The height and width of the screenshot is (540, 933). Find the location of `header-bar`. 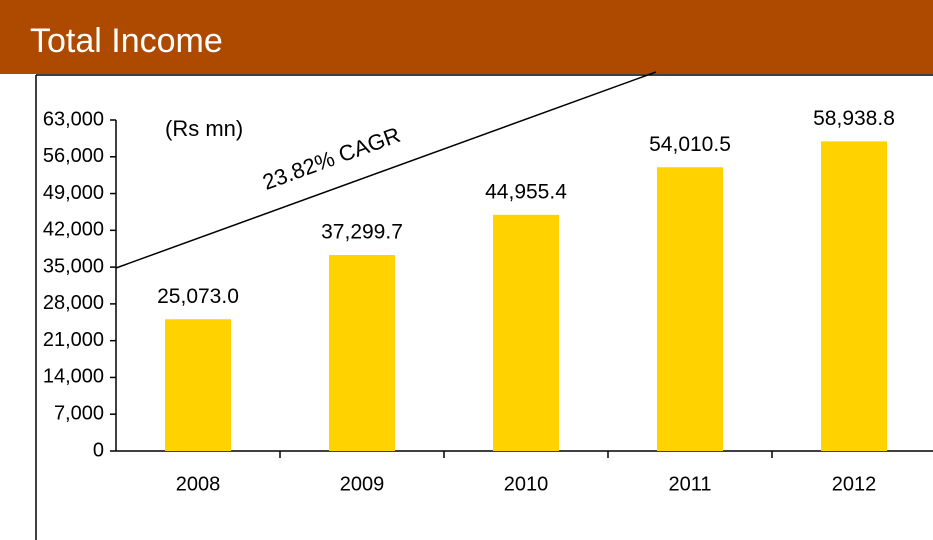

header-bar is located at coordinates (466, 37).